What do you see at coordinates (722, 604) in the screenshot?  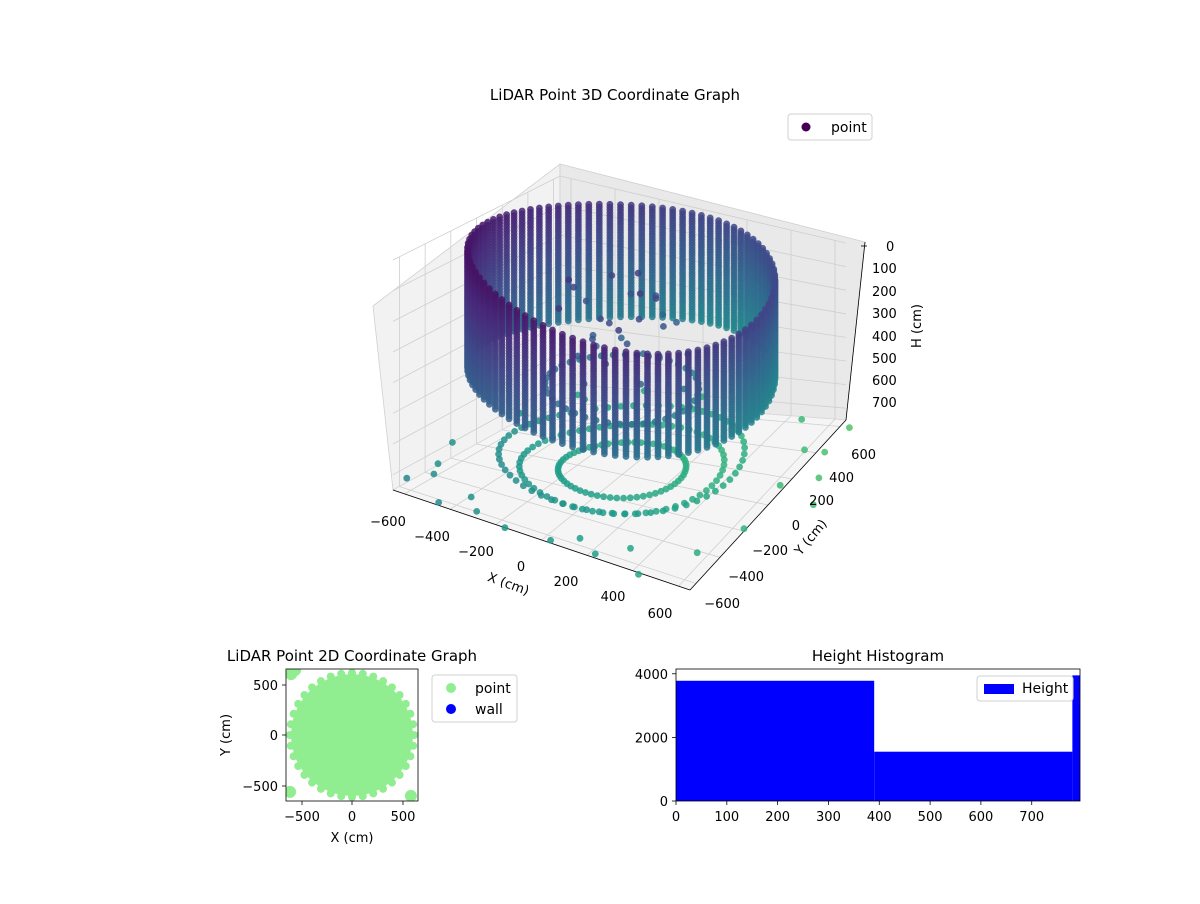 I see `y-tick-label: −600` at bounding box center [722, 604].